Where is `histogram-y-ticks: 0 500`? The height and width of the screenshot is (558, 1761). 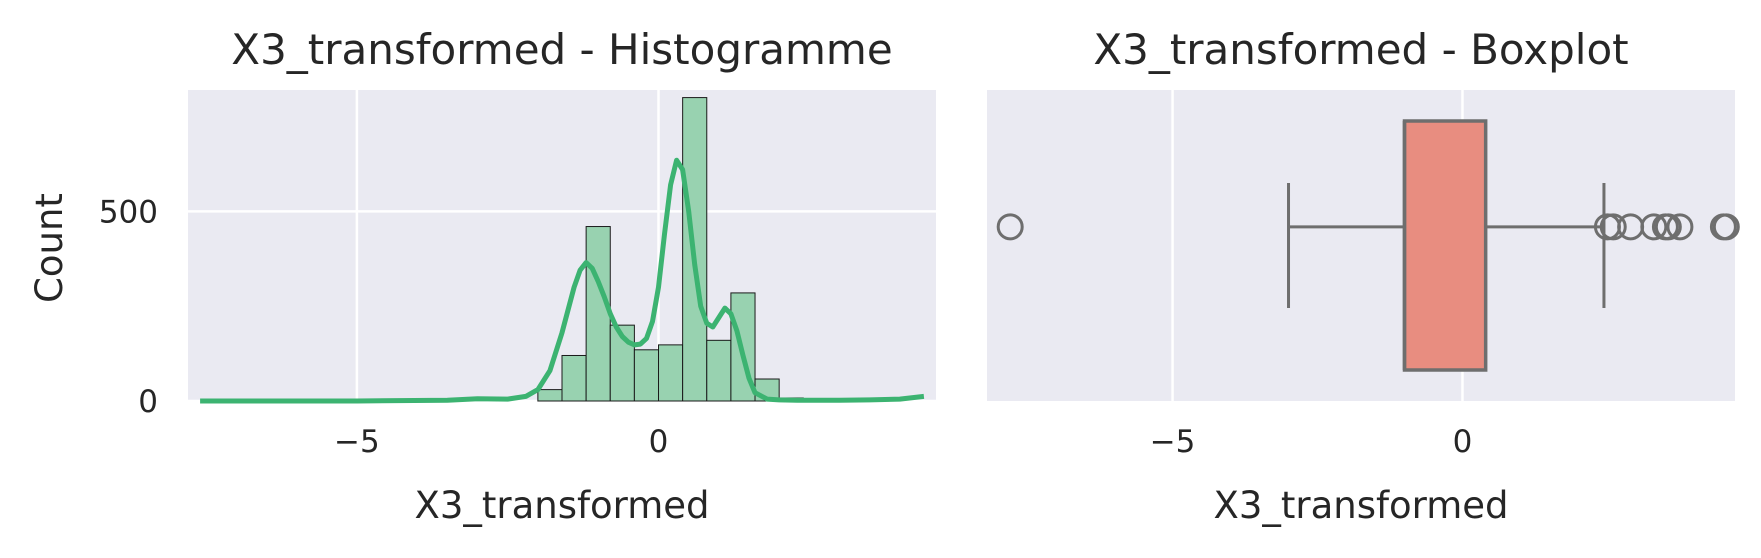
histogram-y-ticks: 0 500 is located at coordinates (128, 307).